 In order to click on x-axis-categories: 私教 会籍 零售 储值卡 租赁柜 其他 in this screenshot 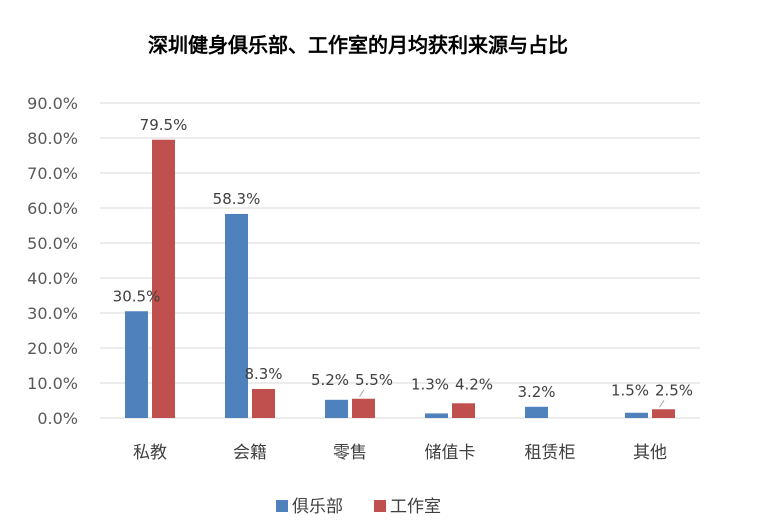, I will do `click(400, 453)`.